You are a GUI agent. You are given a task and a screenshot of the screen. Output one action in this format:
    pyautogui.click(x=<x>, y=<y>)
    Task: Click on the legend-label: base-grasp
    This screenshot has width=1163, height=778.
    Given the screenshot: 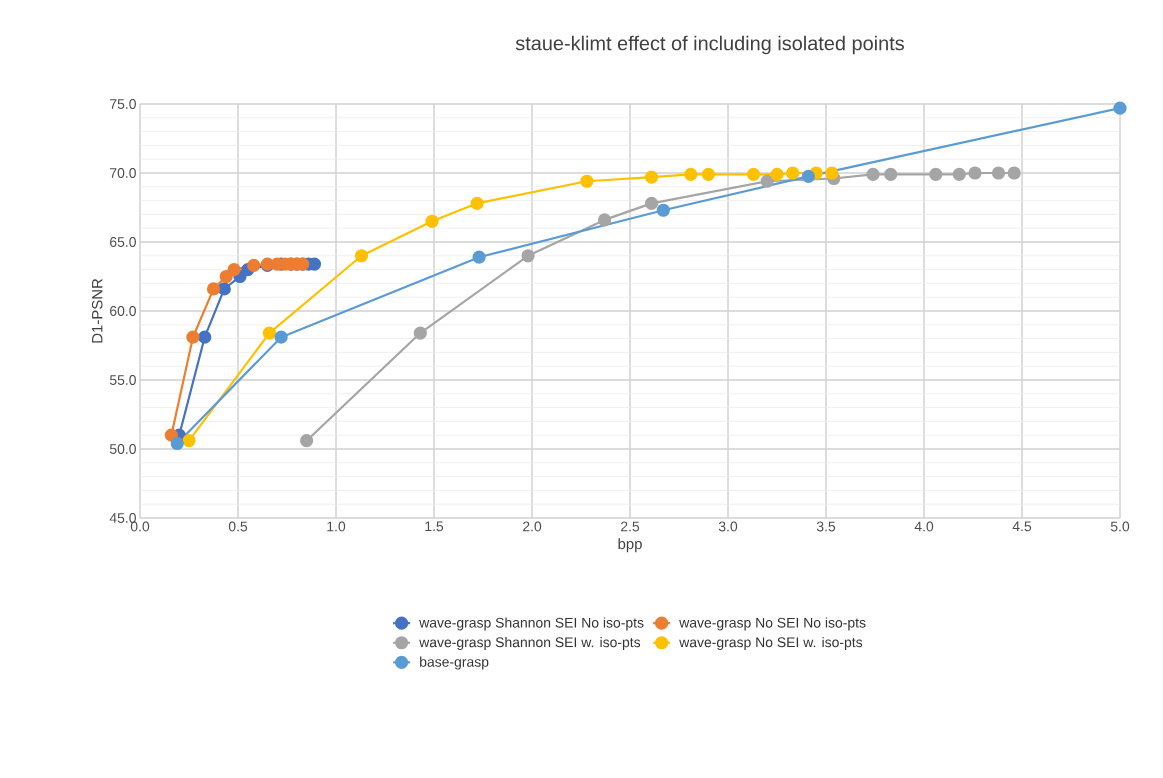 What is the action you would take?
    pyautogui.click(x=454, y=663)
    